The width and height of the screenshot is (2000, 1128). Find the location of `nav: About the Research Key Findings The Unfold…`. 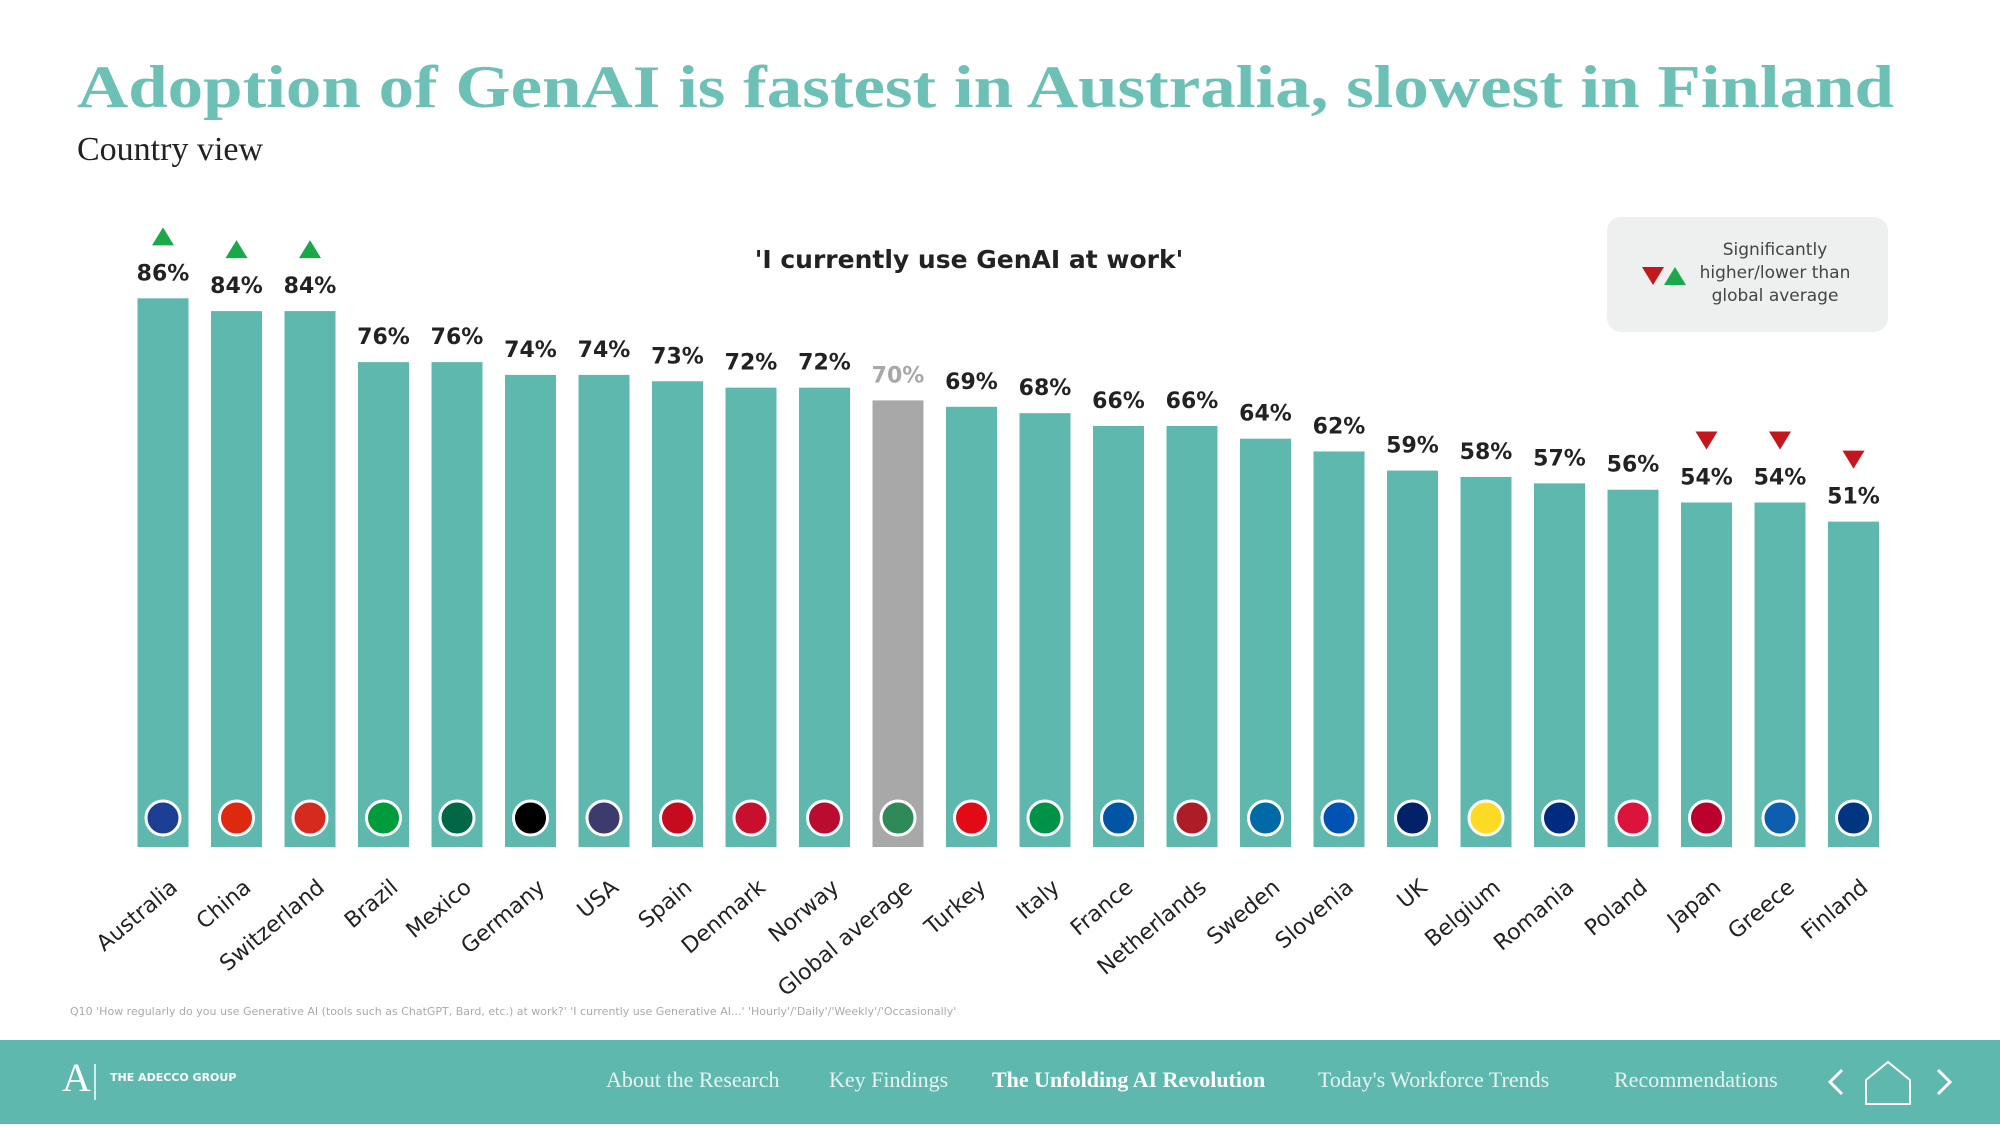

nav: About the Research Key Findings The Unfold… is located at coordinates (1192, 1079).